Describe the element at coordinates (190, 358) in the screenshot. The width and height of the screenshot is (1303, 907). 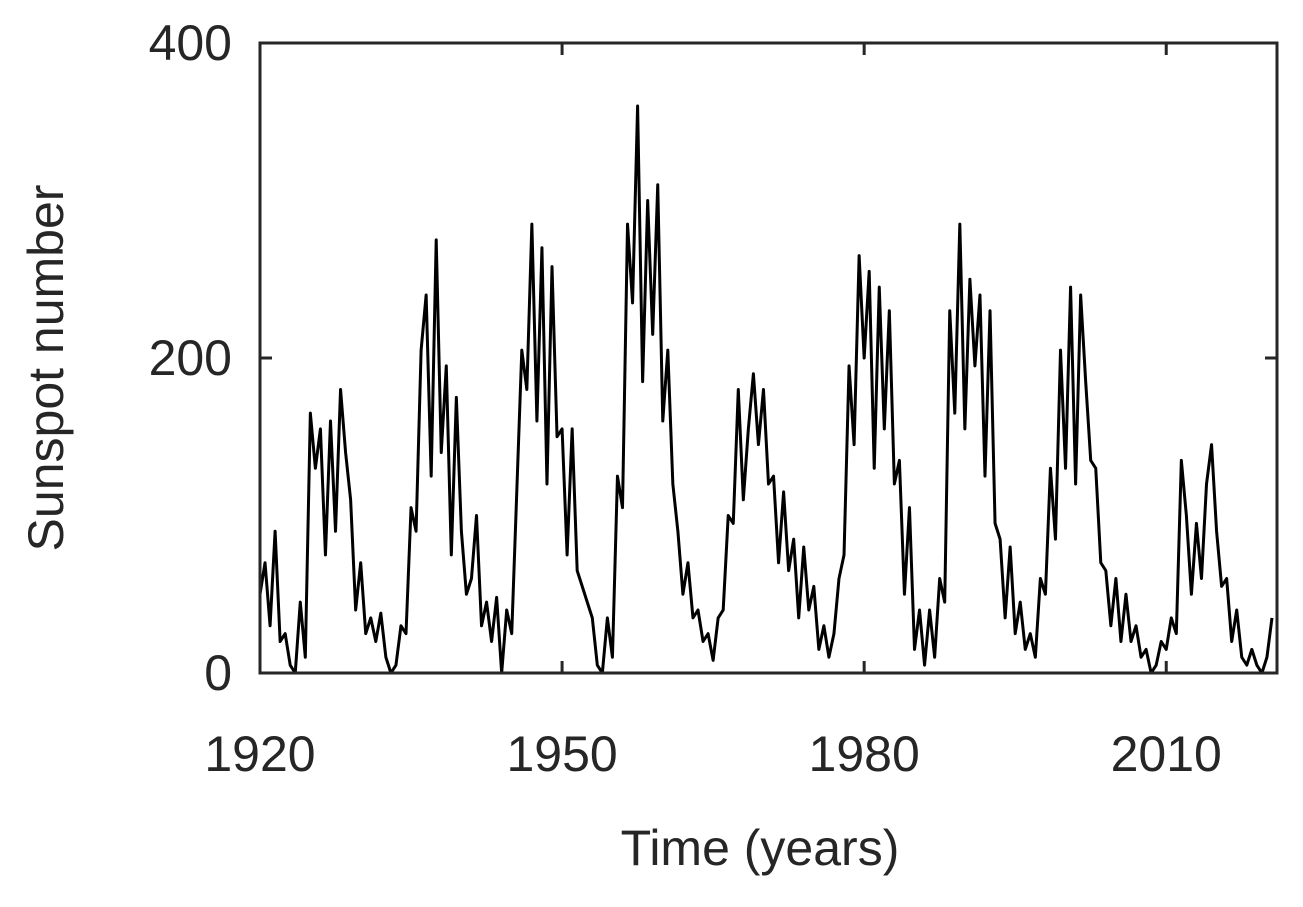
I see `y-tick-label: 200` at that location.